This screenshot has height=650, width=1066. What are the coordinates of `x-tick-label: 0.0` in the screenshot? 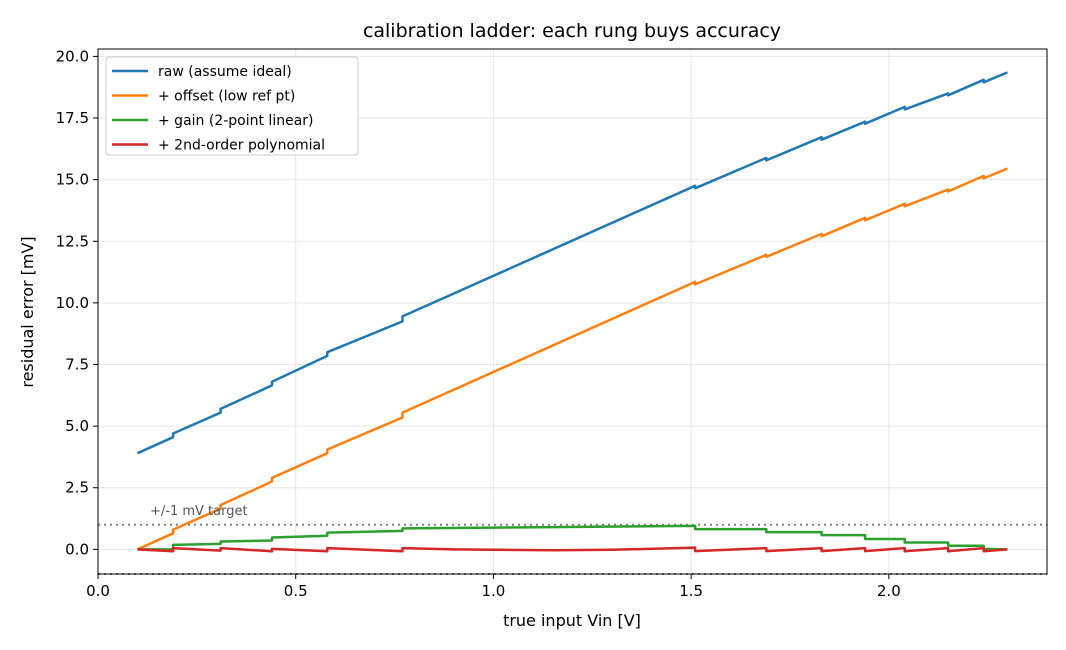 It's located at (98, 591).